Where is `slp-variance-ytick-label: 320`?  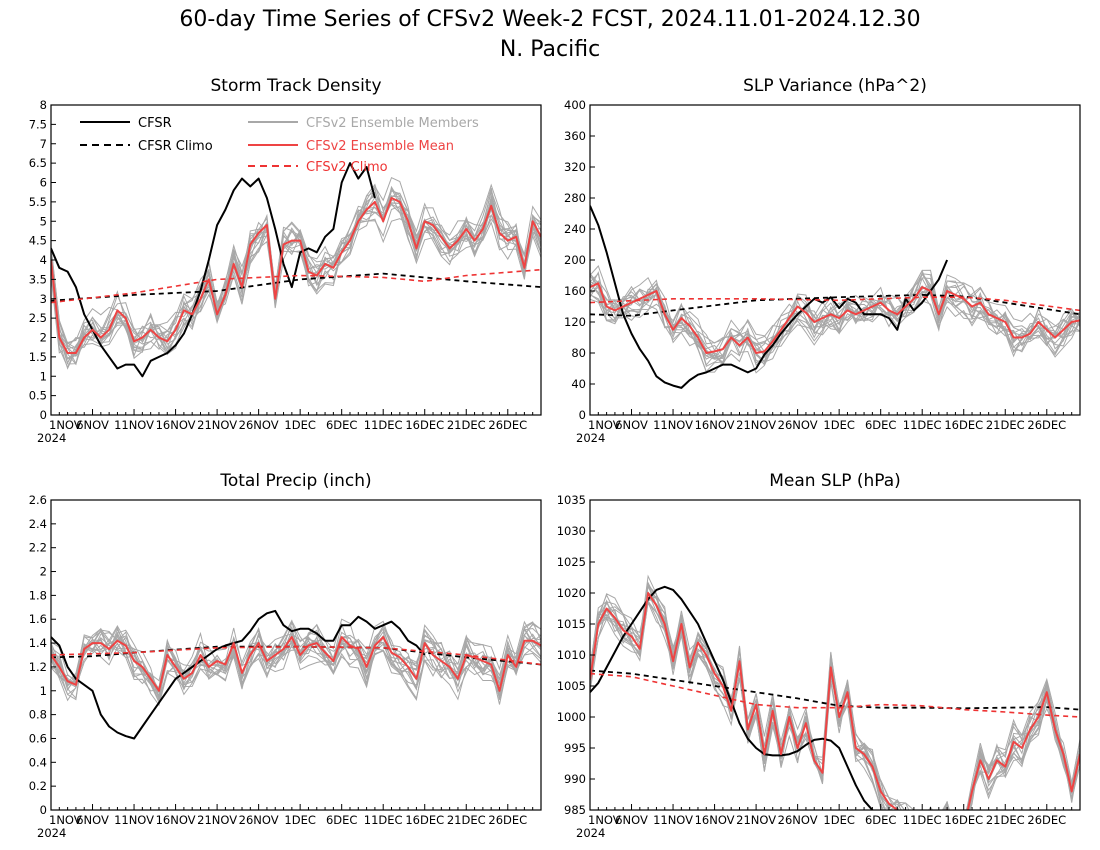
slp-variance-ytick-label: 320 is located at coordinates (575, 167).